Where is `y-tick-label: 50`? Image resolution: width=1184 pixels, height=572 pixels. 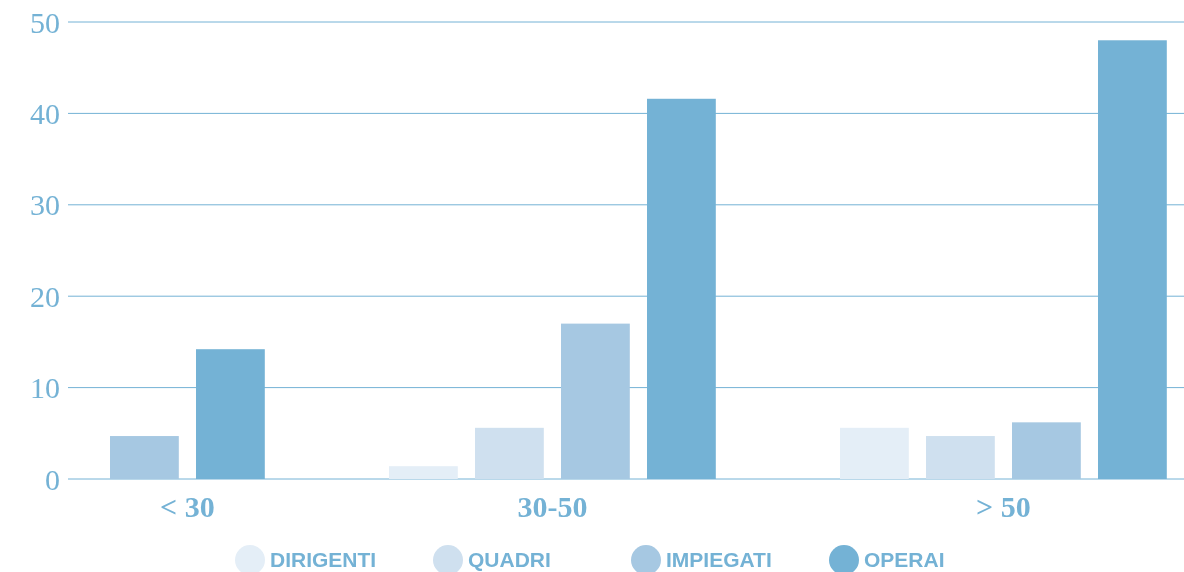
y-tick-label: 50 is located at coordinates (45, 22).